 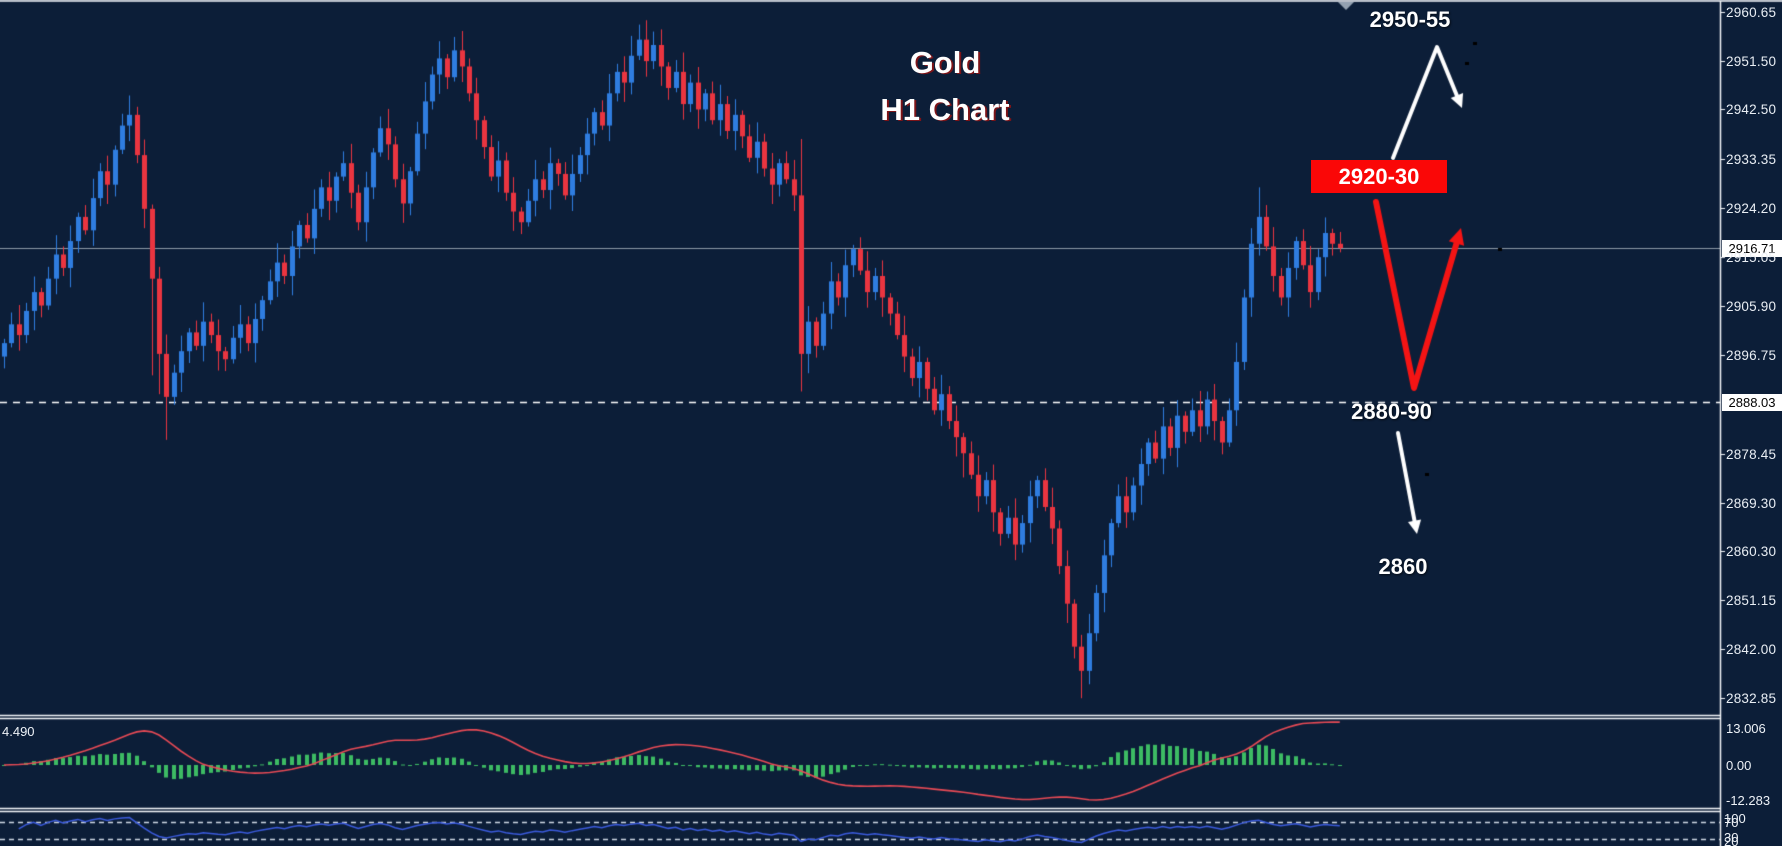 I want to click on price-axis-label: 2851.15, so click(x=1751, y=600).